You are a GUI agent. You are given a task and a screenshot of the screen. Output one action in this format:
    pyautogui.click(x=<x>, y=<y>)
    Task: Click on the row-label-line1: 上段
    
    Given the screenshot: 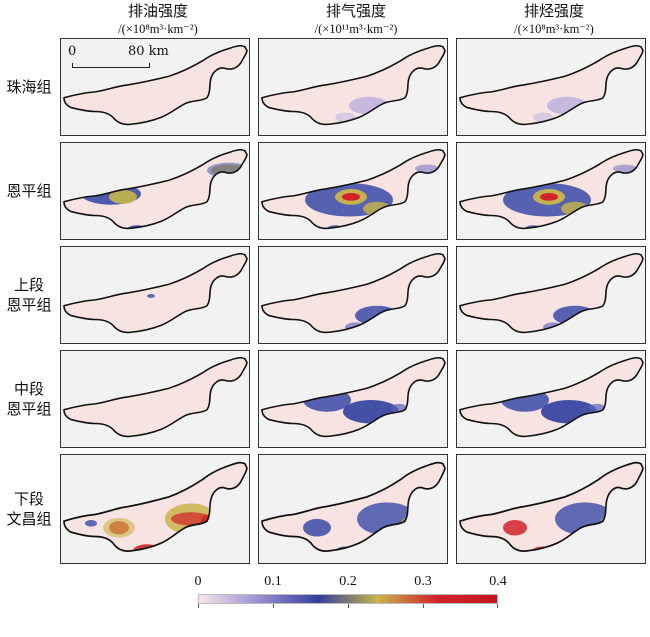 What is the action you would take?
    pyautogui.click(x=28, y=285)
    